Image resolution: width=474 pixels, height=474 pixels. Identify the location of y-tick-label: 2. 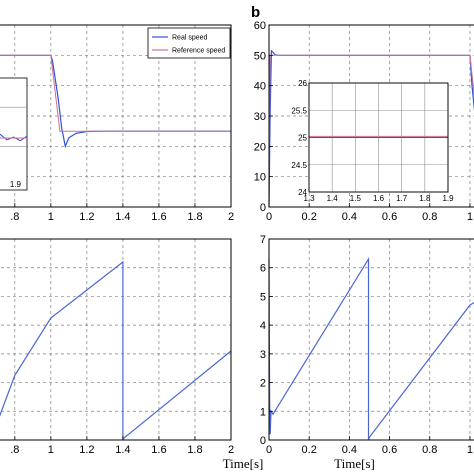
(263, 384).